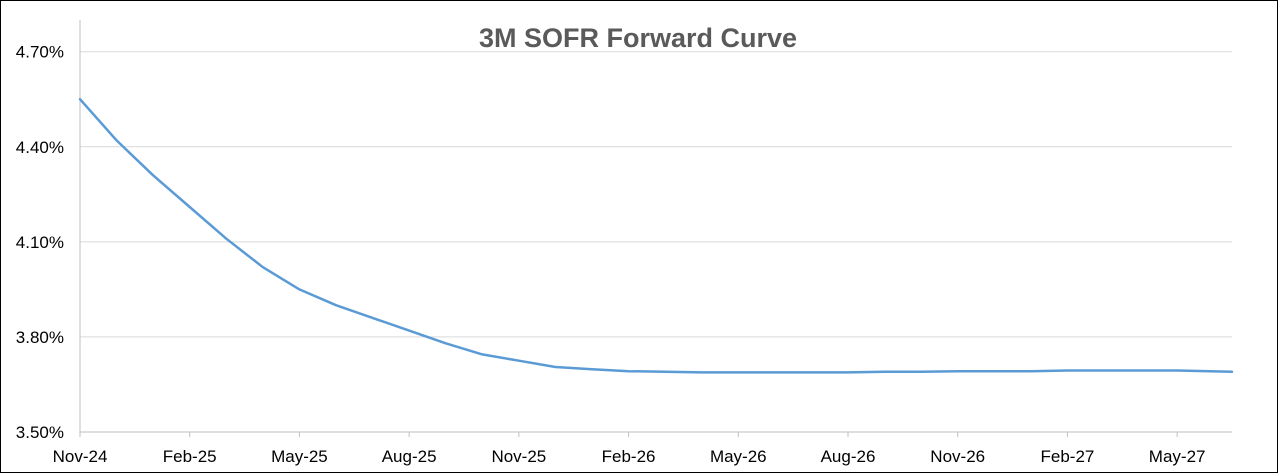 This screenshot has width=1278, height=473. Describe the element at coordinates (518, 456) in the screenshot. I see `x-tick-label: Nov-25` at that location.